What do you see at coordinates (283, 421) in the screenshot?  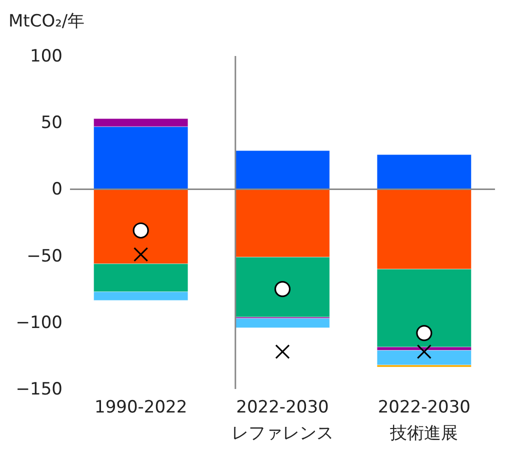 I see `x-tick-label: 2022-2030 レファレンス` at bounding box center [283, 421].